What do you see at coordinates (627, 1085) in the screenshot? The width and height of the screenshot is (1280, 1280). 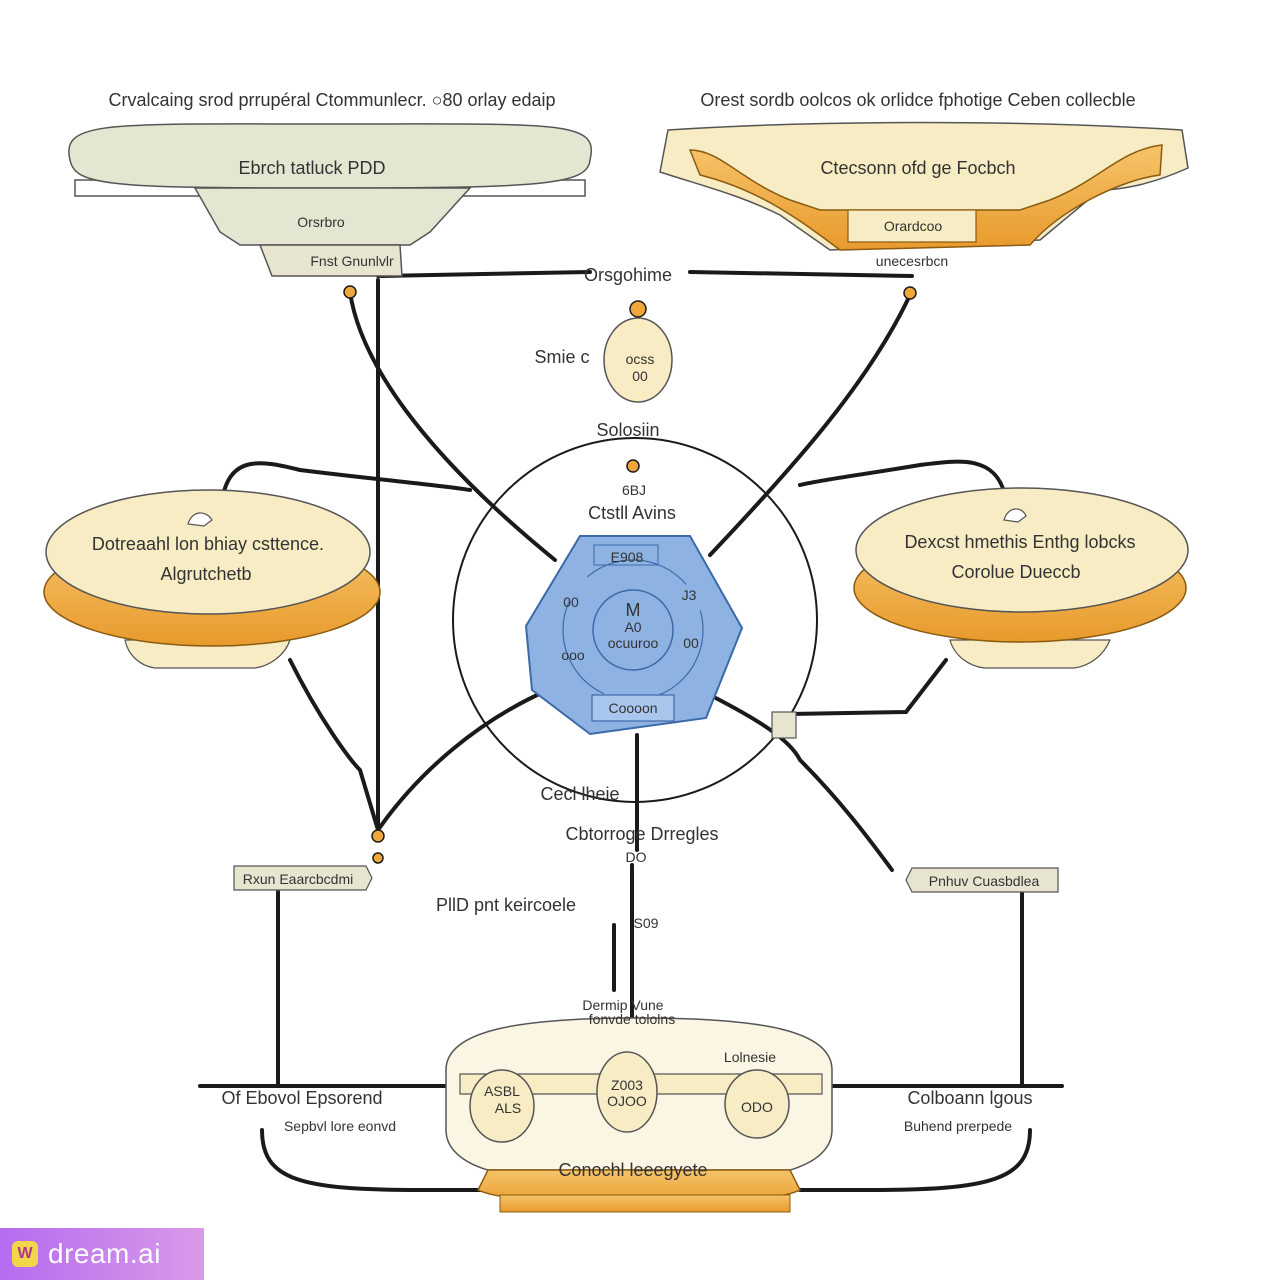 I see `pill-mid-a: Z003` at bounding box center [627, 1085].